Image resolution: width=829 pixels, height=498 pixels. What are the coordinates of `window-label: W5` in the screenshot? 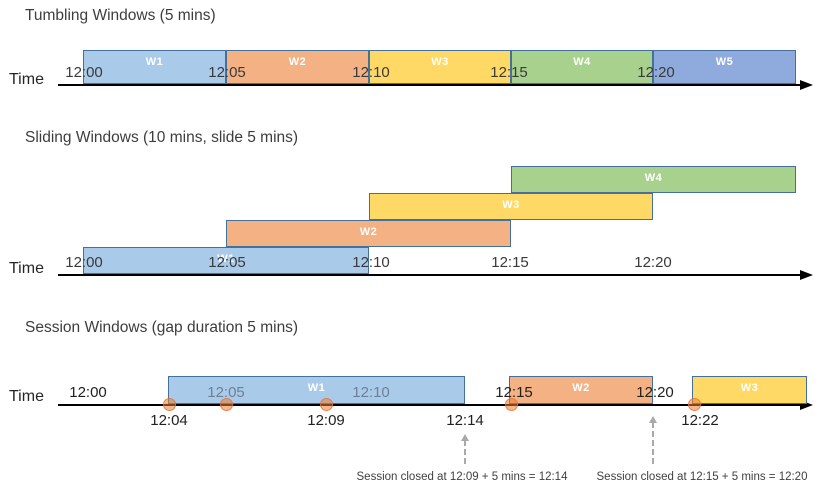 It's located at (724, 62).